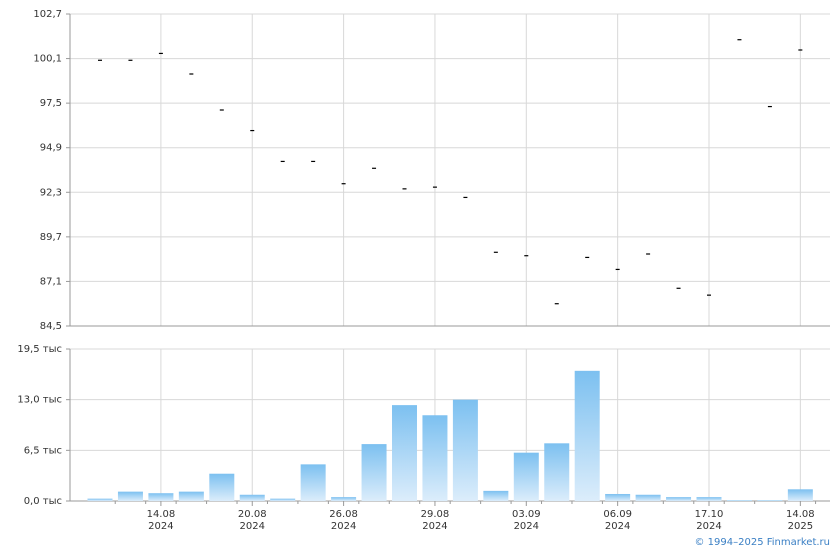 The width and height of the screenshot is (840, 550). I want to click on y-tick-label: 6,5 тыс, so click(43, 450).